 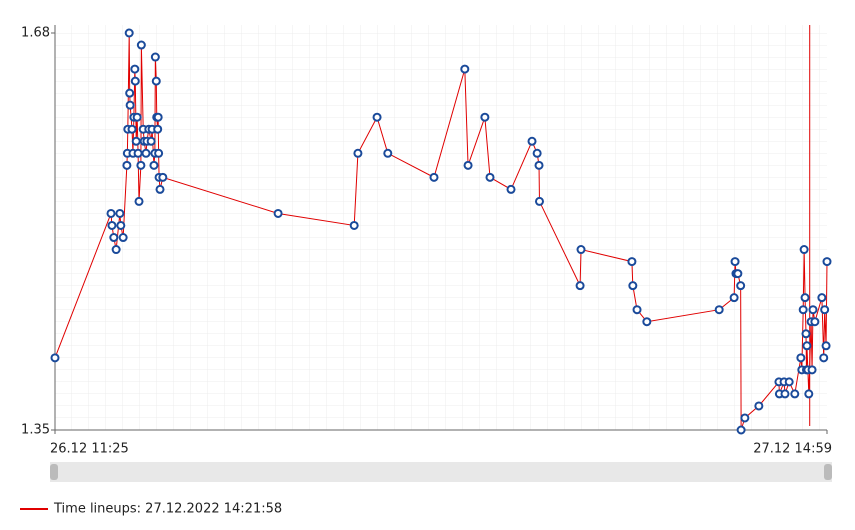 What do you see at coordinates (35, 430) in the screenshot?
I see `y-tick-label: 1.35` at bounding box center [35, 430].